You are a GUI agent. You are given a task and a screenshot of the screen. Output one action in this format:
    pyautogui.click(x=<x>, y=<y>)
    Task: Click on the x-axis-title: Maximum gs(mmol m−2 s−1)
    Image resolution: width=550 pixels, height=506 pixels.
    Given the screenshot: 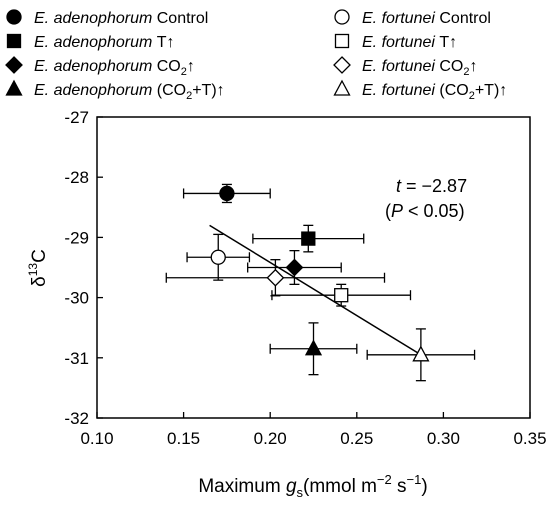 What is the action you would take?
    pyautogui.click(x=312, y=486)
    